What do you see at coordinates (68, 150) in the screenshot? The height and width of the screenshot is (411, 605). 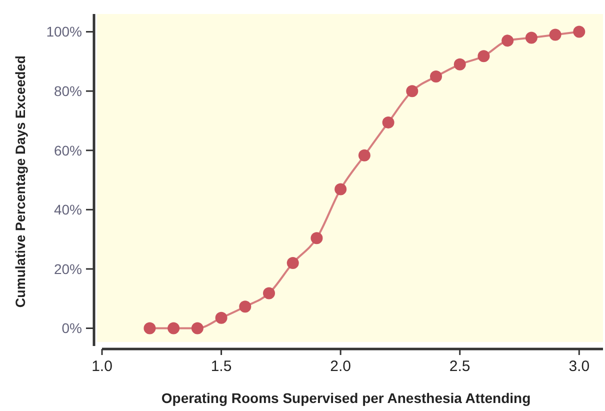 I see `y-tick-label: 60%` at bounding box center [68, 150].